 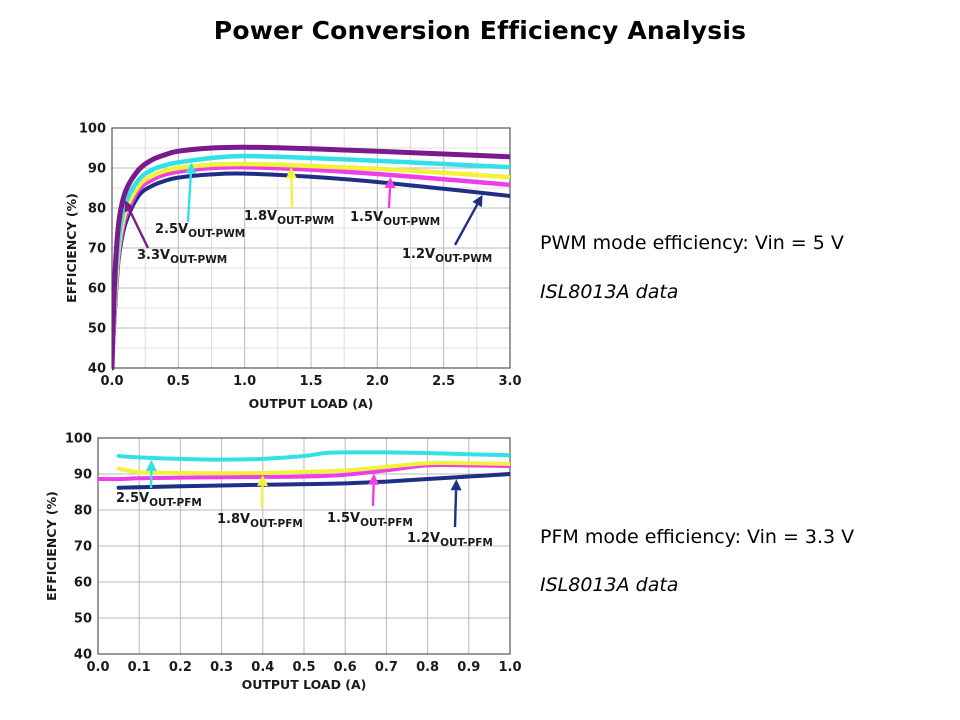 What do you see at coordinates (395, 219) in the screenshot?
I see `pwm-annotation-label-1-5v: 1.5VOUT-PWM` at bounding box center [395, 219].